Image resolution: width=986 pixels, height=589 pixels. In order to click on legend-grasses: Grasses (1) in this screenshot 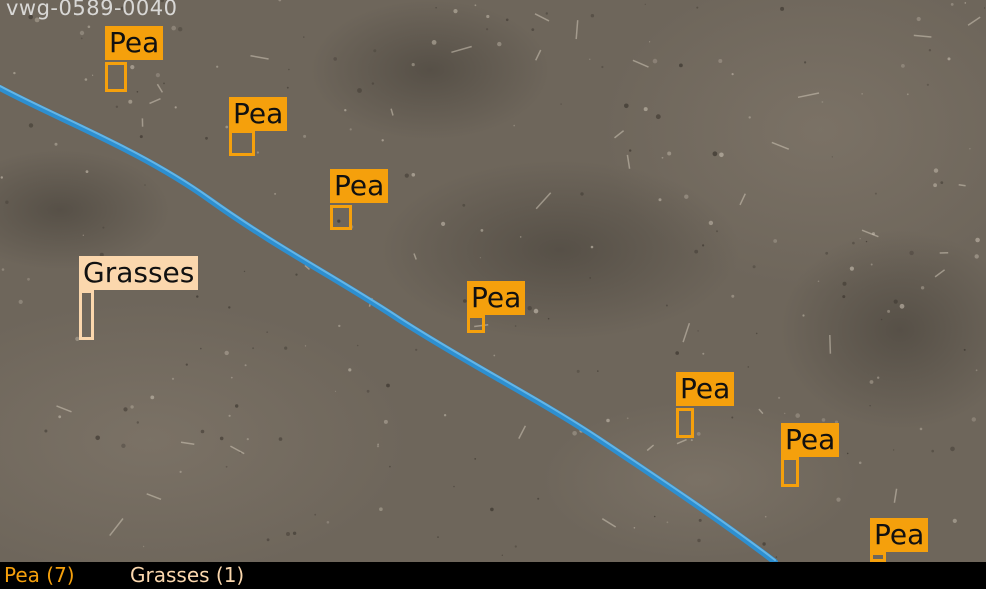, I will do `click(187, 575)`.